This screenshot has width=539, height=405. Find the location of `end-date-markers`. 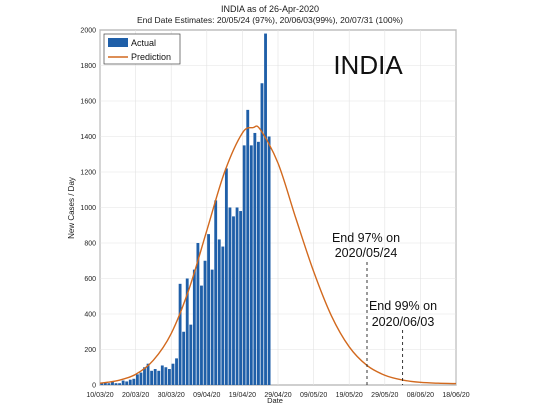

end-date-markers is located at coordinates (385, 323).